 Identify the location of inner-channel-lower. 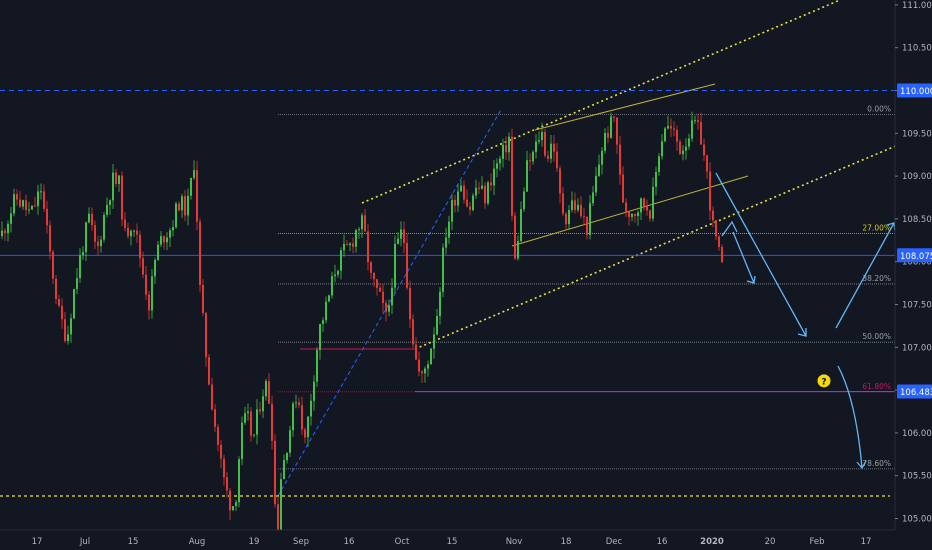
(630, 211).